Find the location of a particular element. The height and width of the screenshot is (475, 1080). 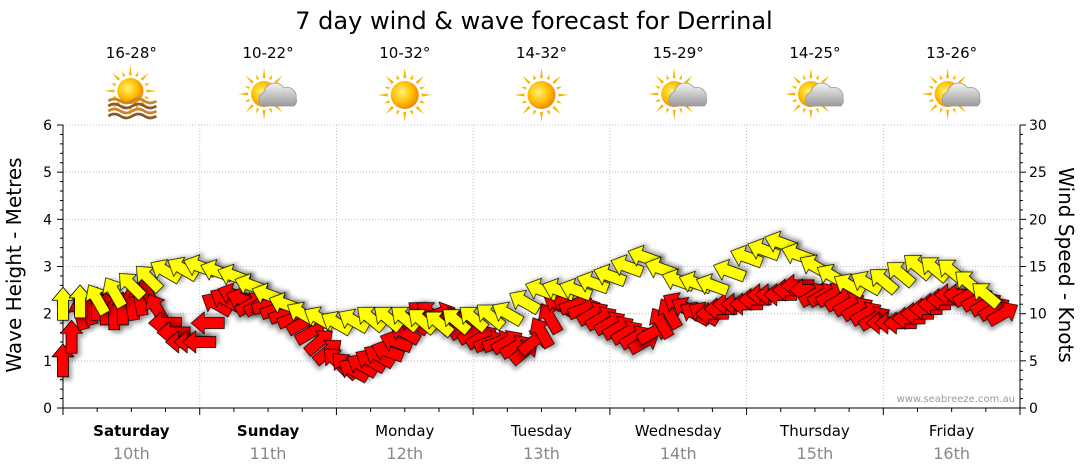

left-tick-label: 5 is located at coordinates (47, 173).